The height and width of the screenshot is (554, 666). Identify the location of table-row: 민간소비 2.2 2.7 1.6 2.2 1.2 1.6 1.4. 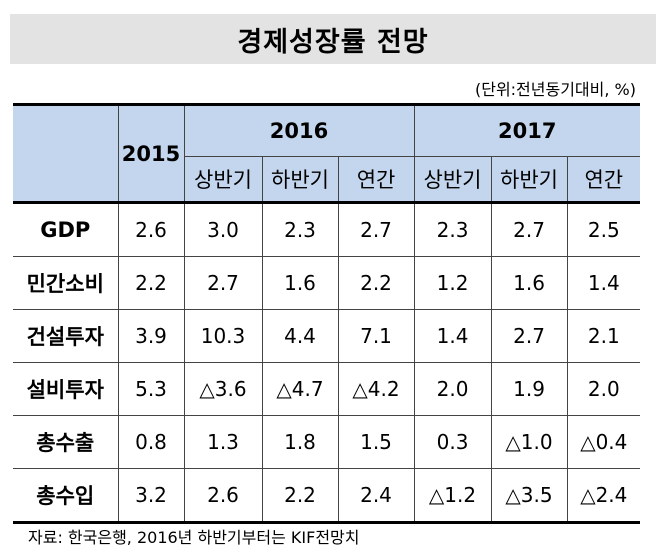
(327, 283).